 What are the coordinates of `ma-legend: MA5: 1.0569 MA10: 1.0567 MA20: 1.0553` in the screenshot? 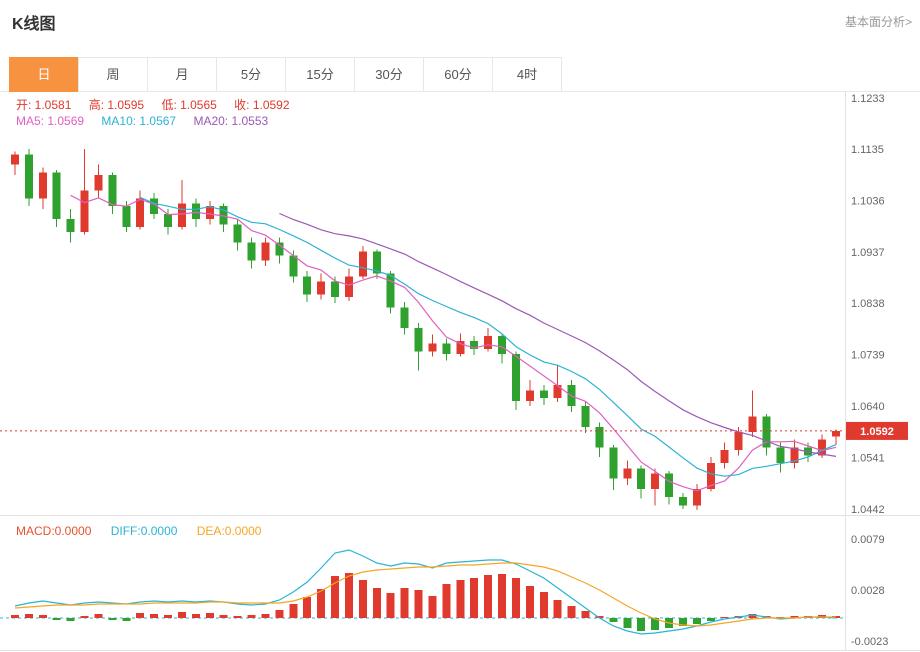 It's located at (149, 121).